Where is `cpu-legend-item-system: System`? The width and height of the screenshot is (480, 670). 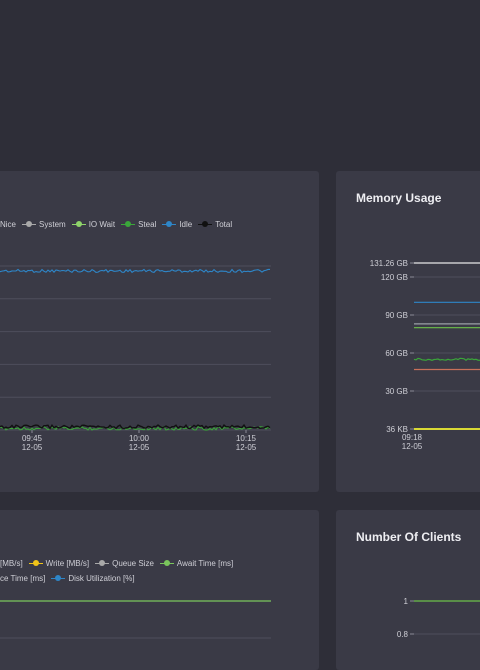 cpu-legend-item-system: System is located at coordinates (44, 224).